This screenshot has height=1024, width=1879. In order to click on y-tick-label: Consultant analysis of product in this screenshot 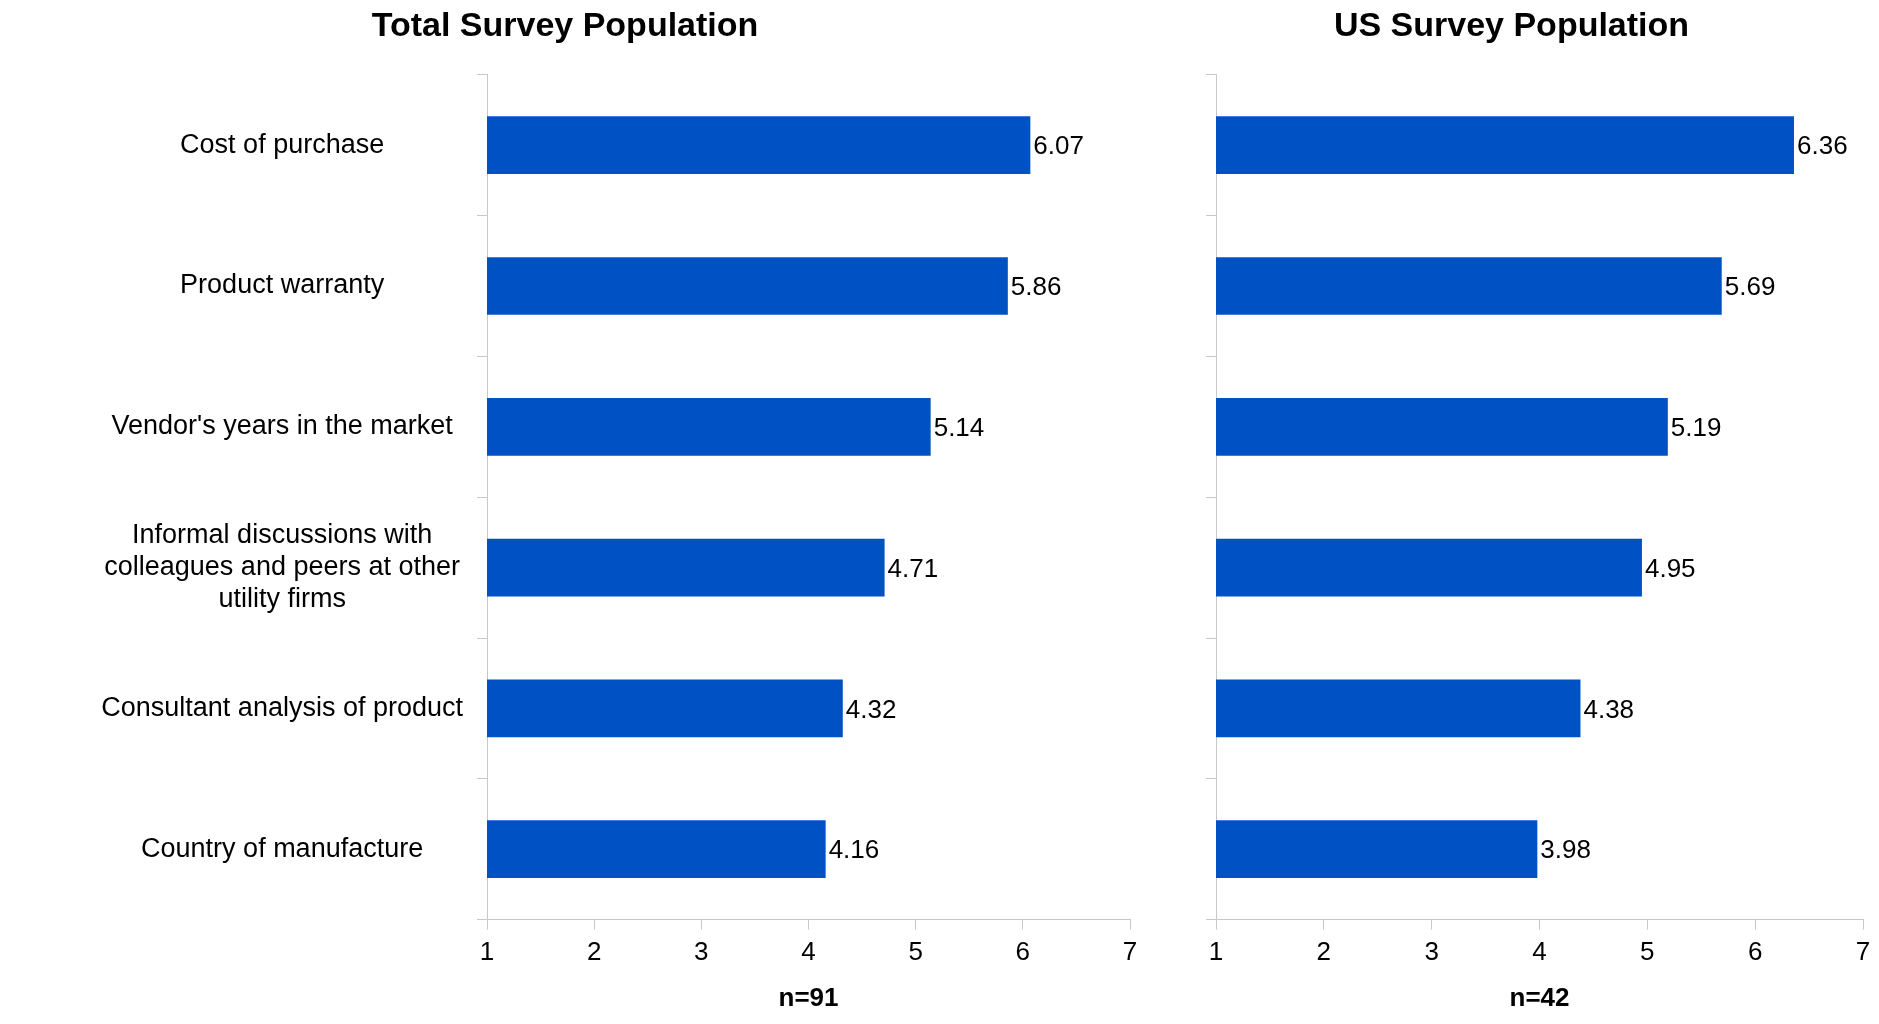, I will do `click(282, 706)`.